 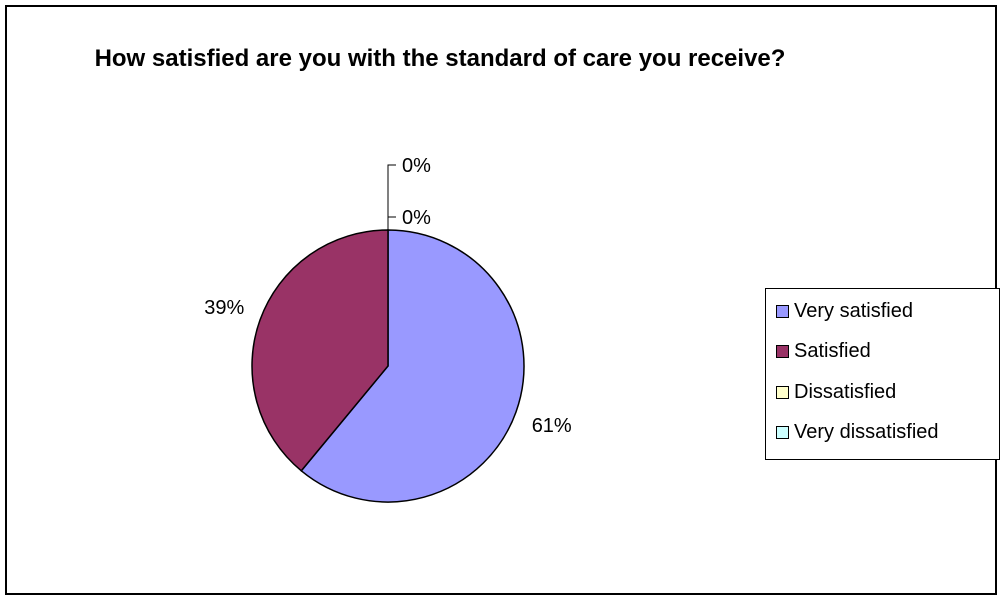 What do you see at coordinates (782, 432) in the screenshot?
I see `legend-swatch-very-dissatisfied` at bounding box center [782, 432].